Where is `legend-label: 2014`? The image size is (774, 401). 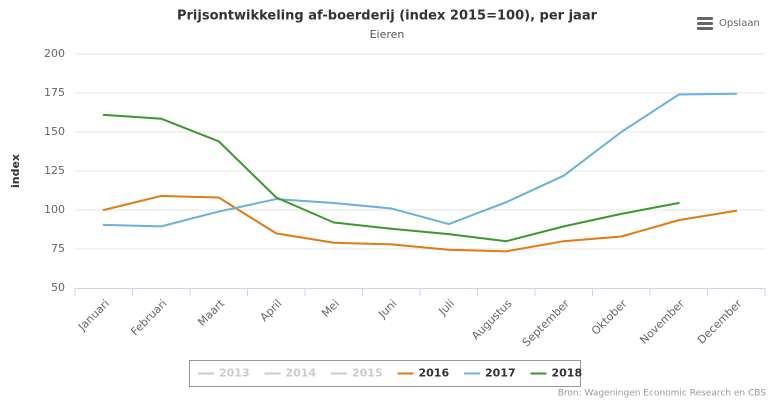 legend-label: 2014 is located at coordinates (301, 373).